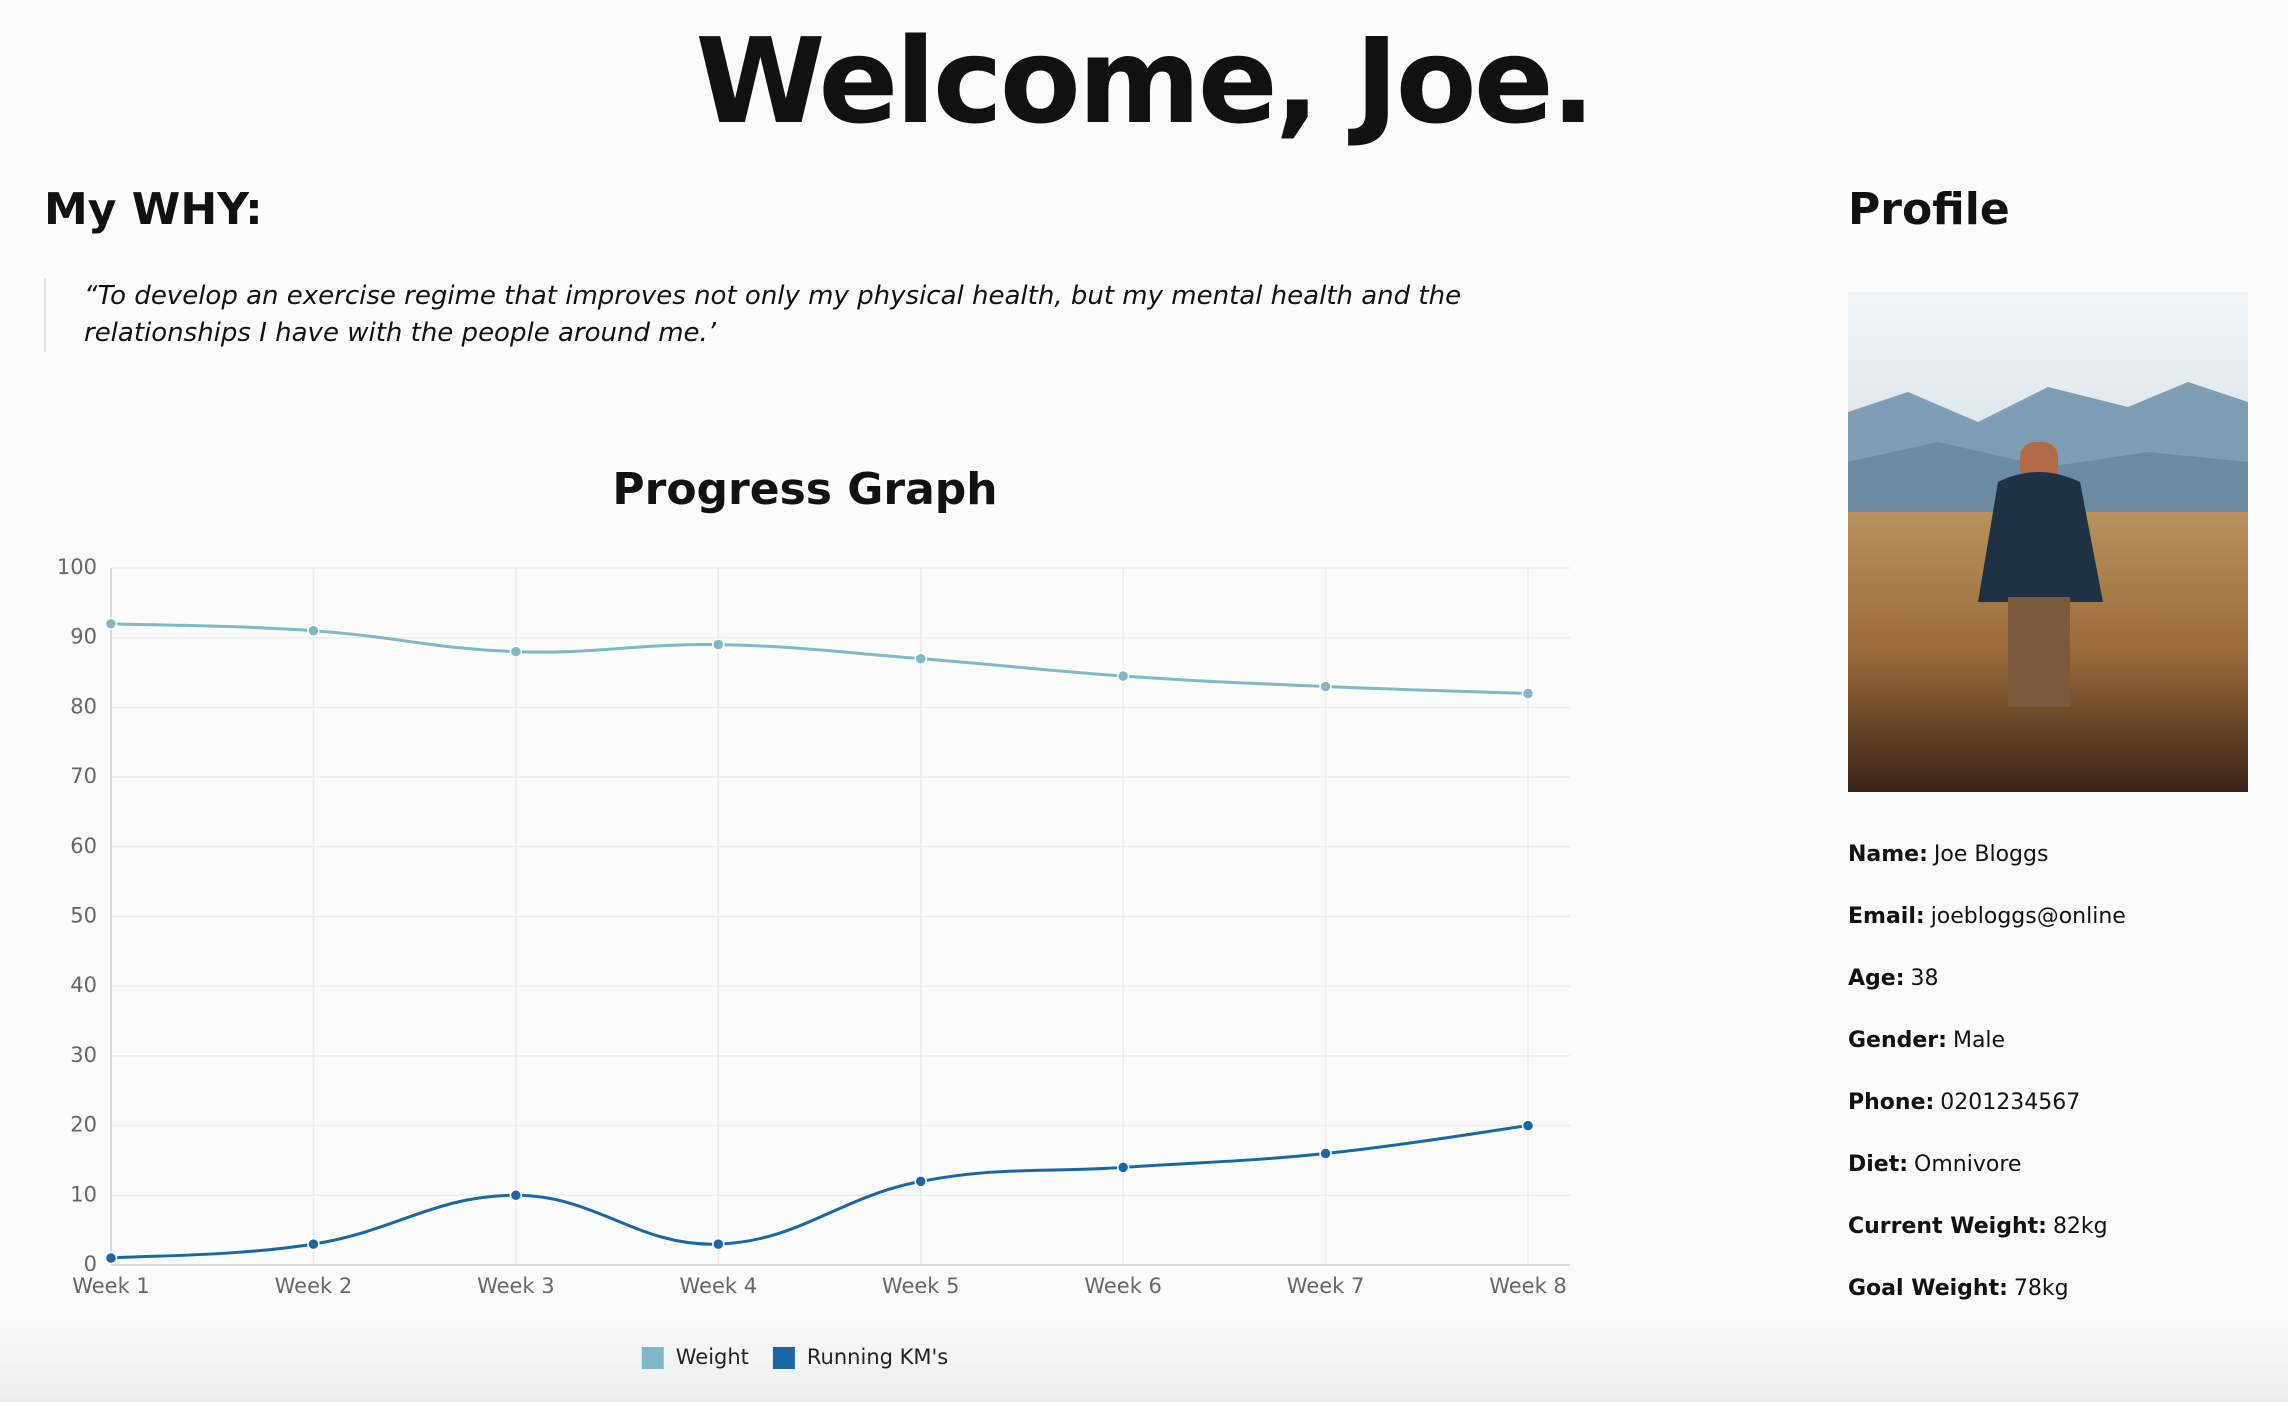  What do you see at coordinates (1891, 1102) in the screenshot?
I see `field-label: Phone:` at bounding box center [1891, 1102].